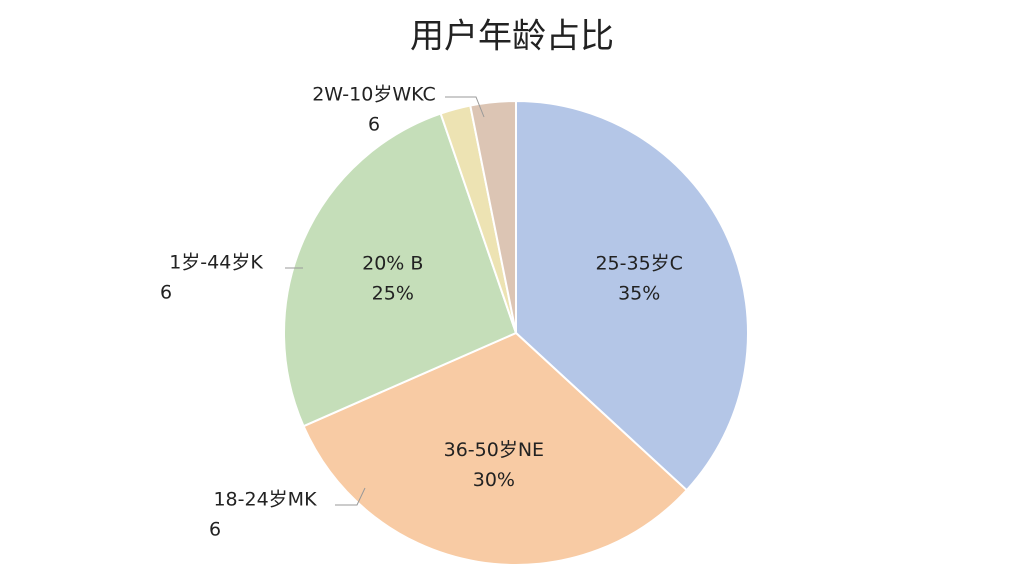  Describe the element at coordinates (374, 95) in the screenshot. I see `annotation: 2W-10岁WKC` at that location.